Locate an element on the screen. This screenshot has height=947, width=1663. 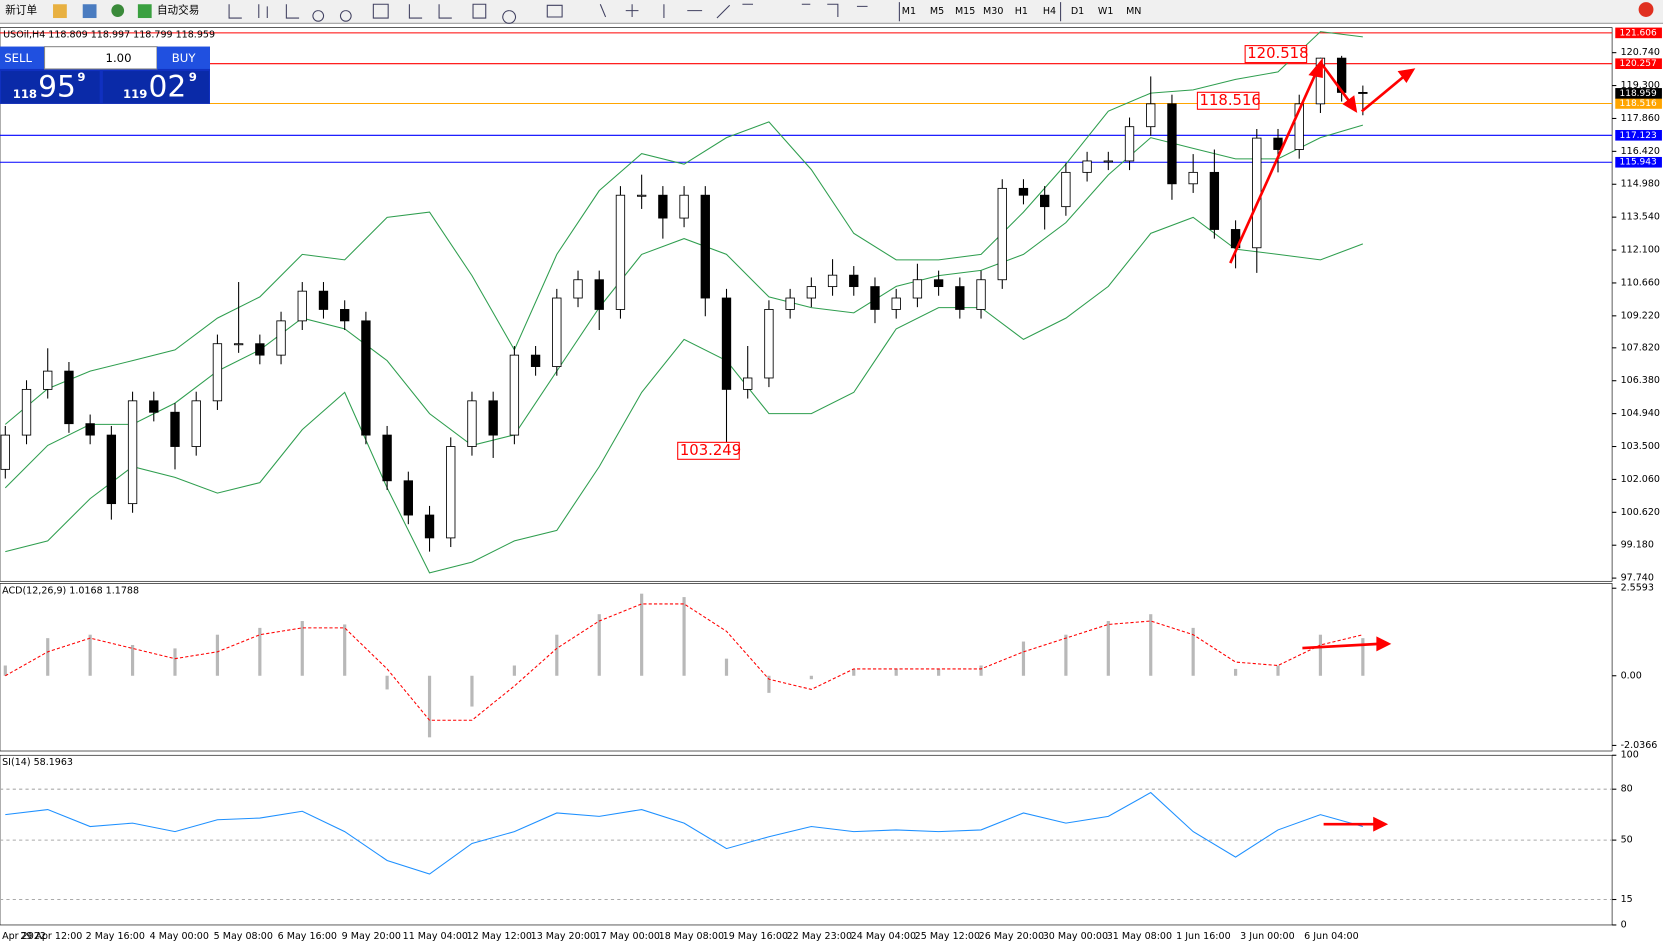
time-label: 3 Jun 00:00 is located at coordinates (1267, 936).